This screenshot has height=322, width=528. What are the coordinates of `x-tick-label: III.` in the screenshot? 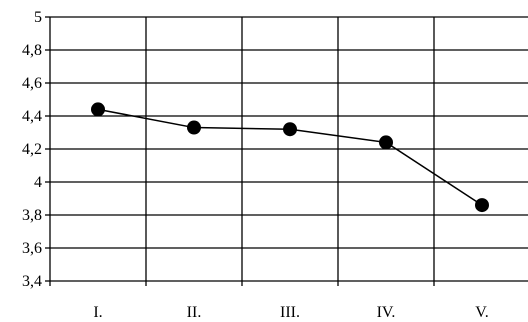 It's located at (290, 312).